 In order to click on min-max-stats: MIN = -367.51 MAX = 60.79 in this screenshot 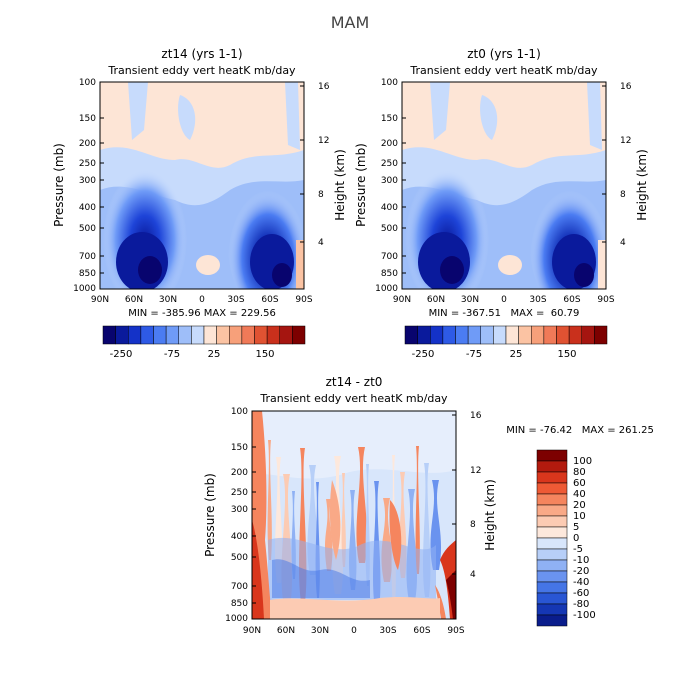, I will do `click(504, 313)`.